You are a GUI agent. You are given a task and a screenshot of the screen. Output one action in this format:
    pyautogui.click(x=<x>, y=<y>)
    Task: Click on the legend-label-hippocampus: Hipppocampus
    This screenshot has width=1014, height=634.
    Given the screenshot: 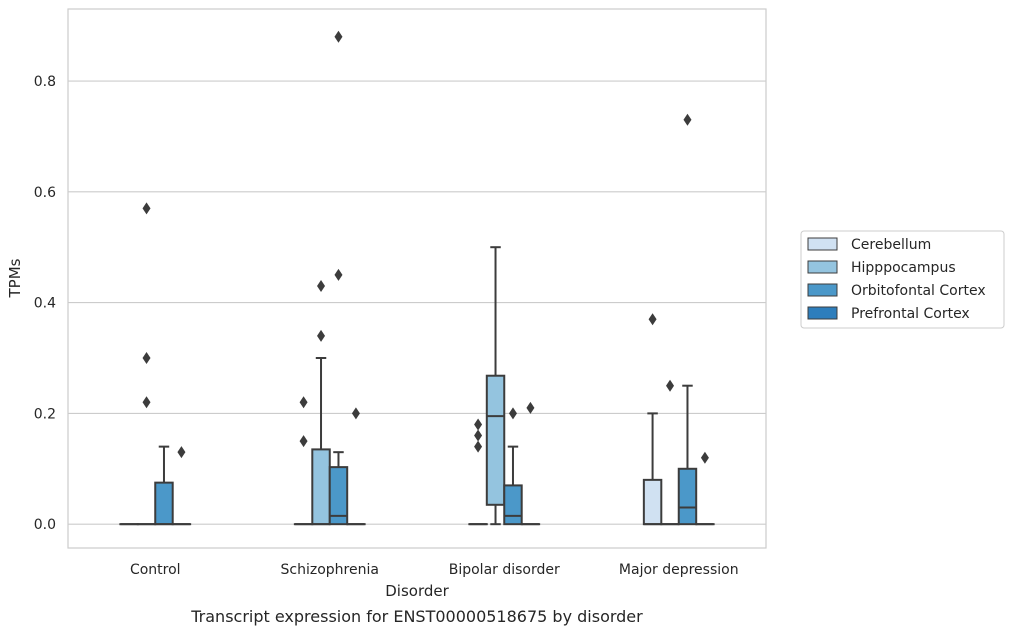 What is the action you would take?
    pyautogui.click(x=903, y=268)
    